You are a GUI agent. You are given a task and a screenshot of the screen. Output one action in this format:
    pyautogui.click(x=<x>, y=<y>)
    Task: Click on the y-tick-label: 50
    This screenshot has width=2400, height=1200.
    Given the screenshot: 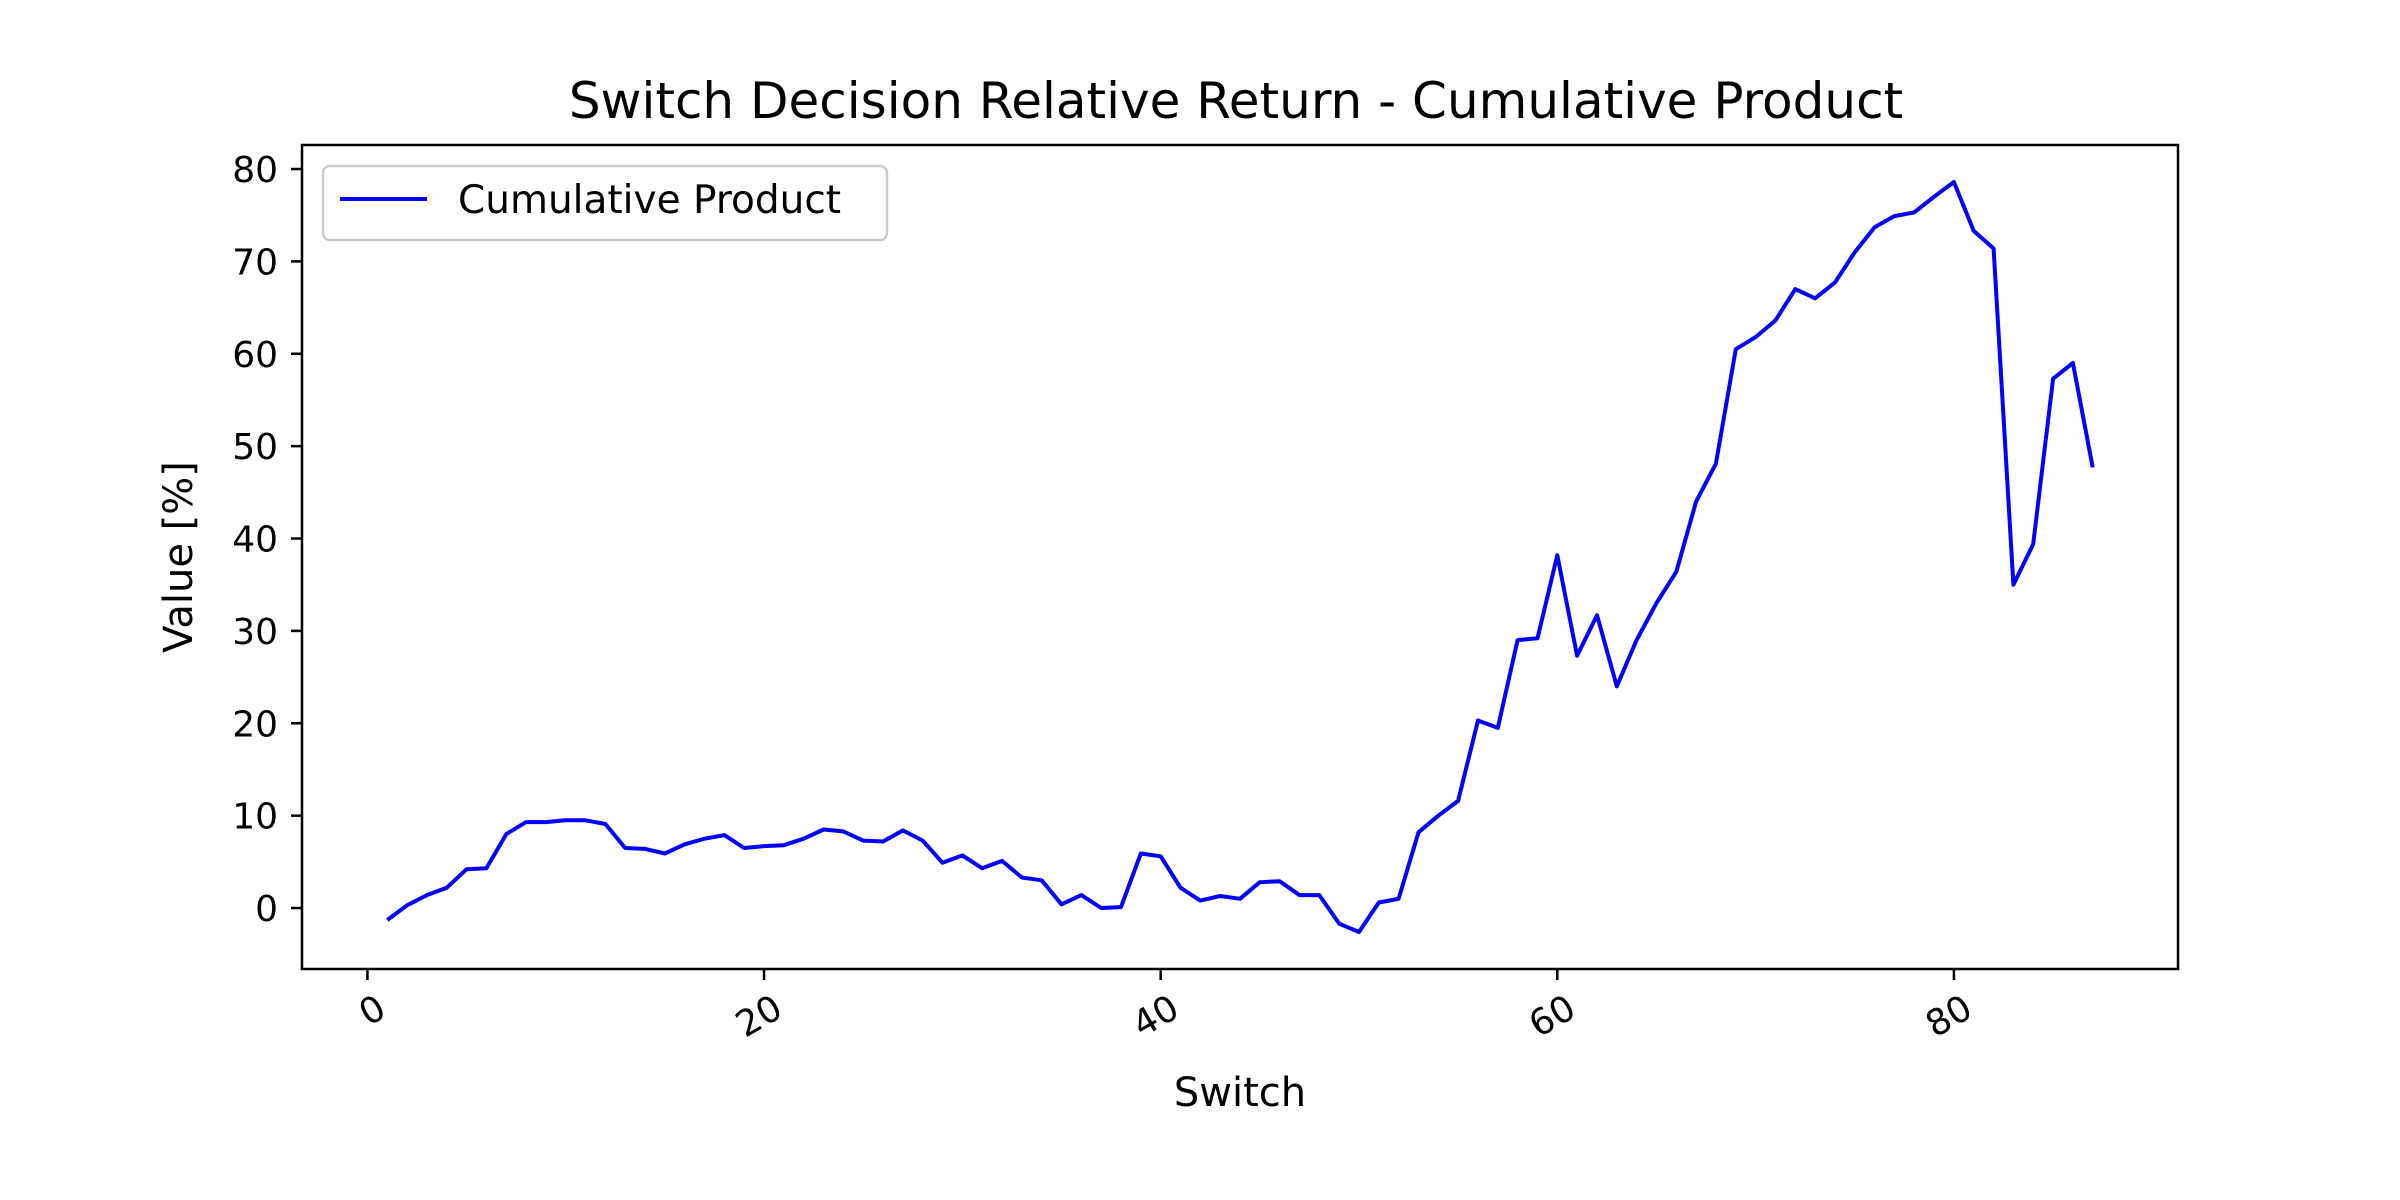 What is the action you would take?
    pyautogui.click(x=255, y=447)
    